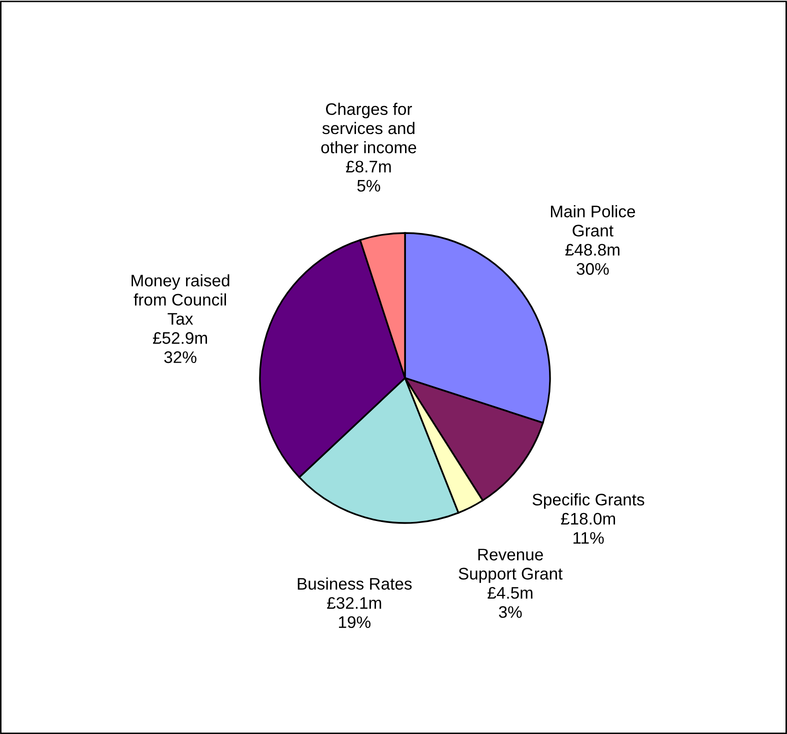 This screenshot has height=734, width=787. What do you see at coordinates (368, 128) in the screenshot?
I see `slice-label: Charges for services and other income` at bounding box center [368, 128].